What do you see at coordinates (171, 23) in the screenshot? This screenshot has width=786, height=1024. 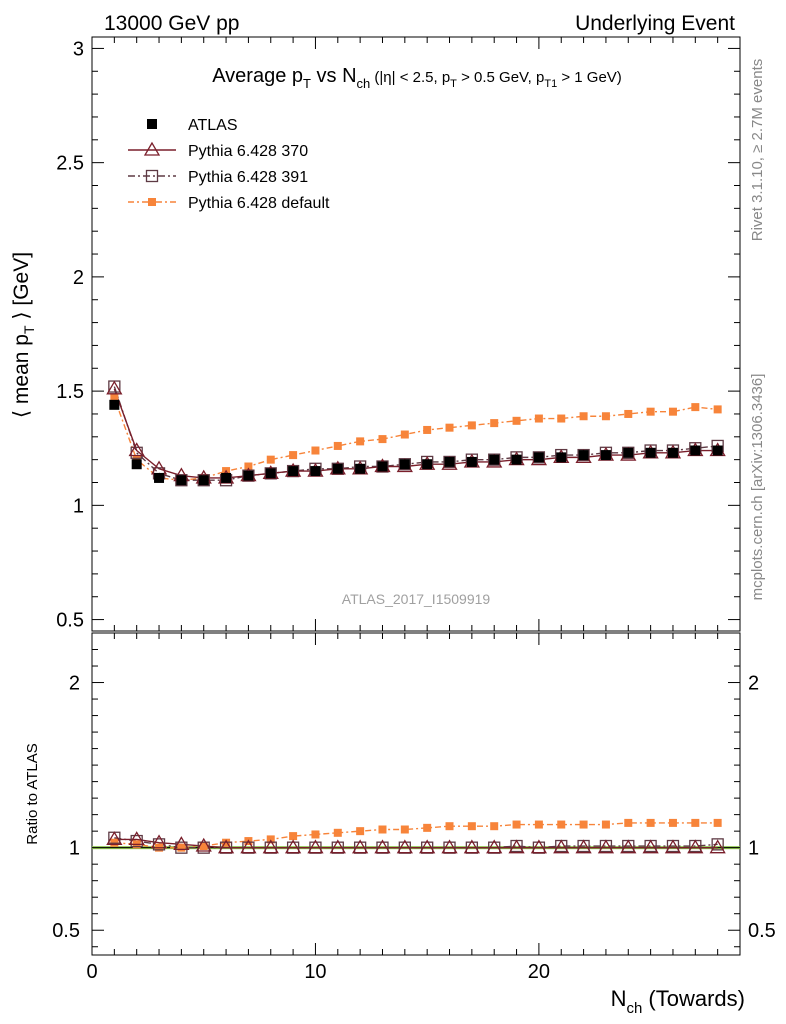 I see `header-left: 13000 GeV pp` at bounding box center [171, 23].